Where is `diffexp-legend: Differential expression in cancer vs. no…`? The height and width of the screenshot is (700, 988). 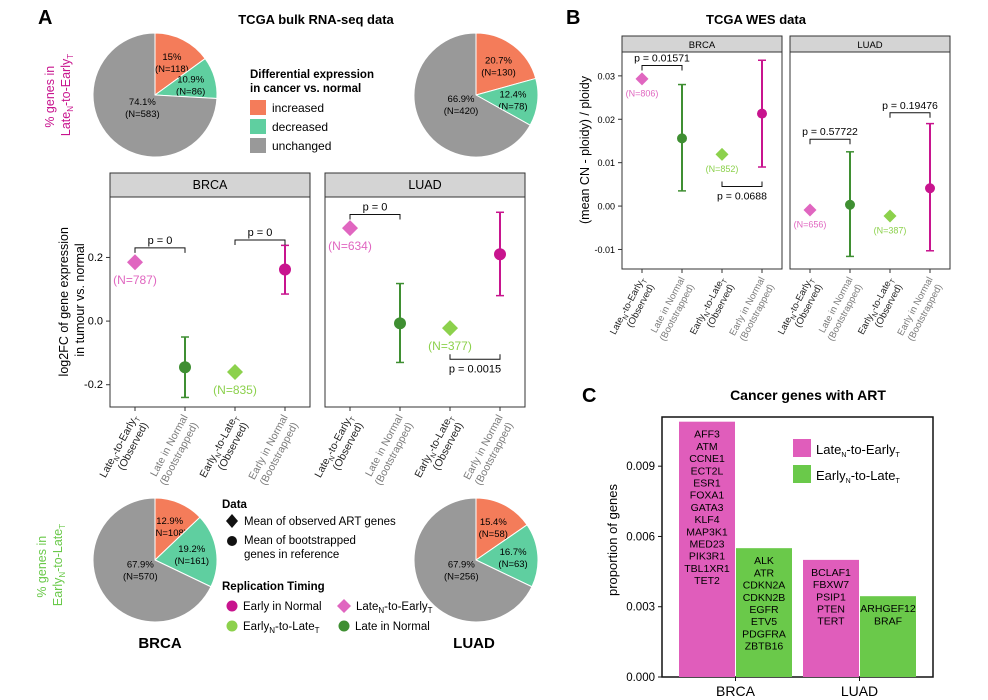 diffexp-legend: Differential expression in cancer vs. no… is located at coordinates (312, 111).